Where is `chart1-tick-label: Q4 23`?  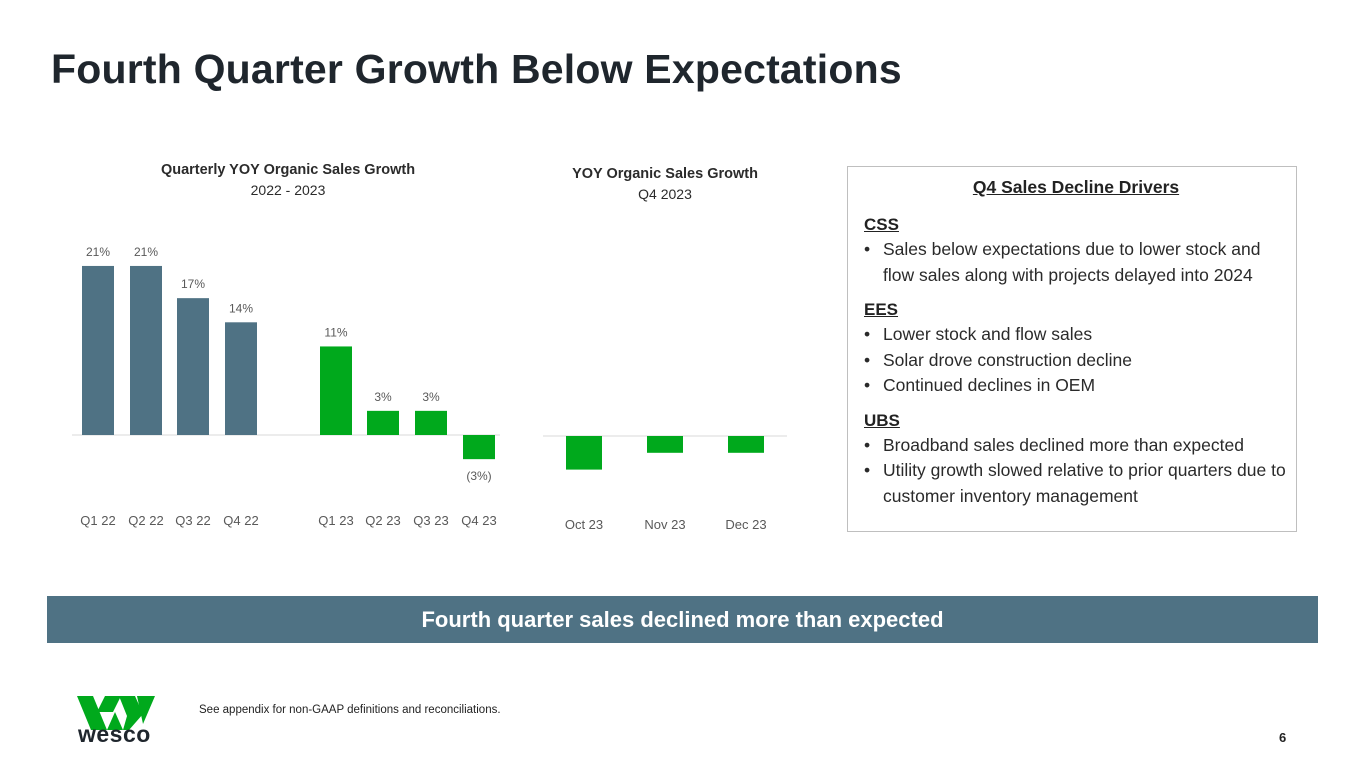 chart1-tick-label: Q4 23 is located at coordinates (478, 520).